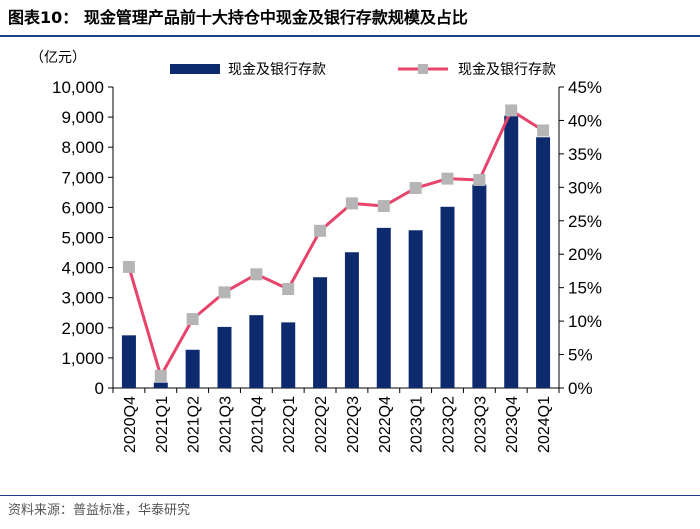  I want to click on left-tick-label: 2,000, so click(82, 328).